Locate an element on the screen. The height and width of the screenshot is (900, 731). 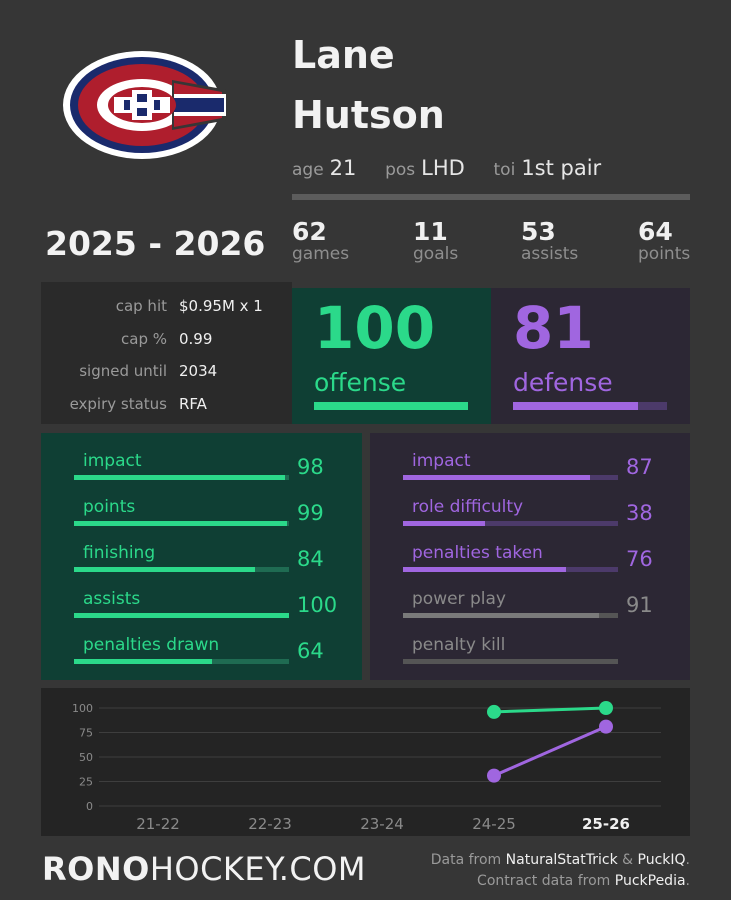
metric-label: role difficulty is located at coordinates (468, 507).